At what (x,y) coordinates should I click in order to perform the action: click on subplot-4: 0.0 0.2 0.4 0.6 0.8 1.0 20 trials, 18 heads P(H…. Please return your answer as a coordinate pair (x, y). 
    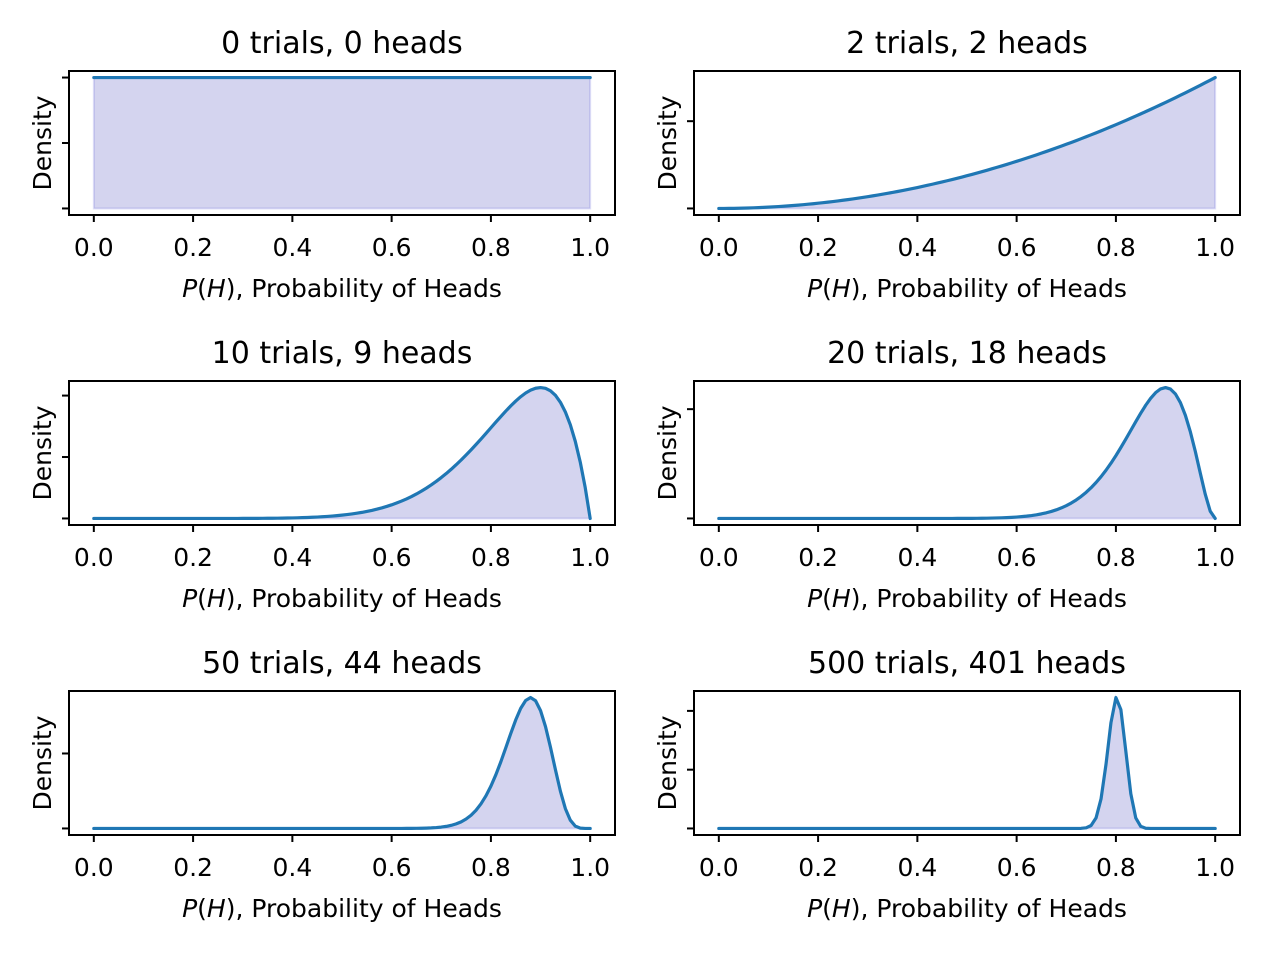
    Looking at the image, I should click on (947, 474).